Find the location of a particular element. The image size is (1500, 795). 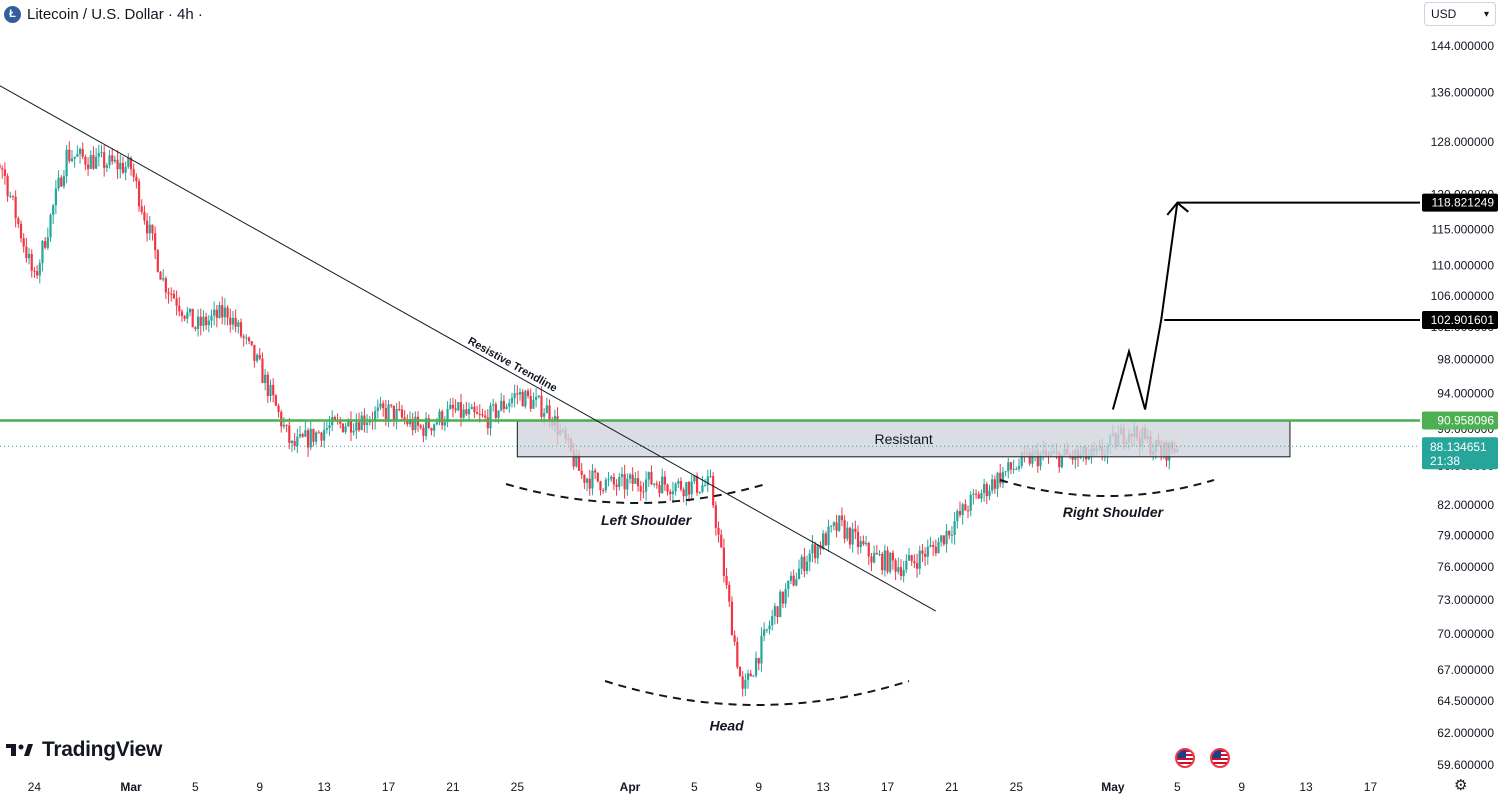

time-tick-label: Mar is located at coordinates (131, 787).